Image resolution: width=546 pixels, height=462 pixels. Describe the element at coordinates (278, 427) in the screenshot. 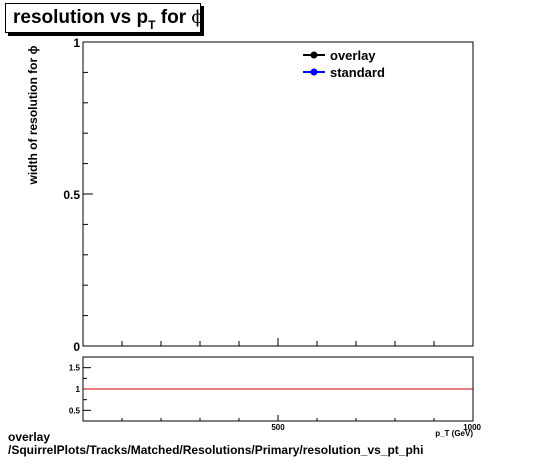

I see `ratio-x-tick-label: 500` at that location.